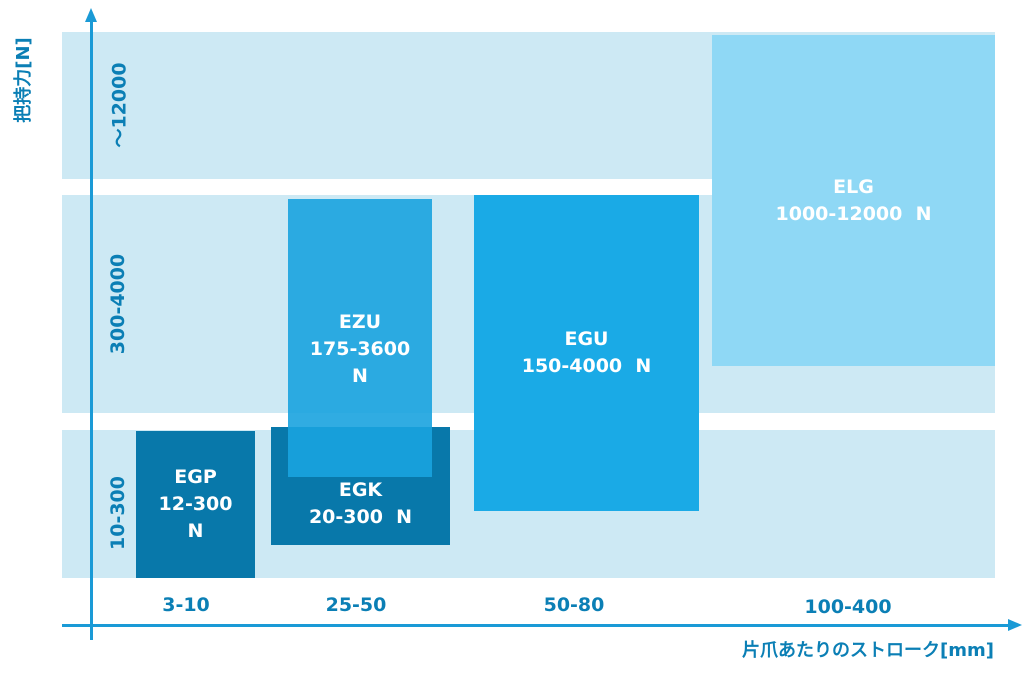  I want to click on y-band-label-bottom: 10-300, so click(118, 513).